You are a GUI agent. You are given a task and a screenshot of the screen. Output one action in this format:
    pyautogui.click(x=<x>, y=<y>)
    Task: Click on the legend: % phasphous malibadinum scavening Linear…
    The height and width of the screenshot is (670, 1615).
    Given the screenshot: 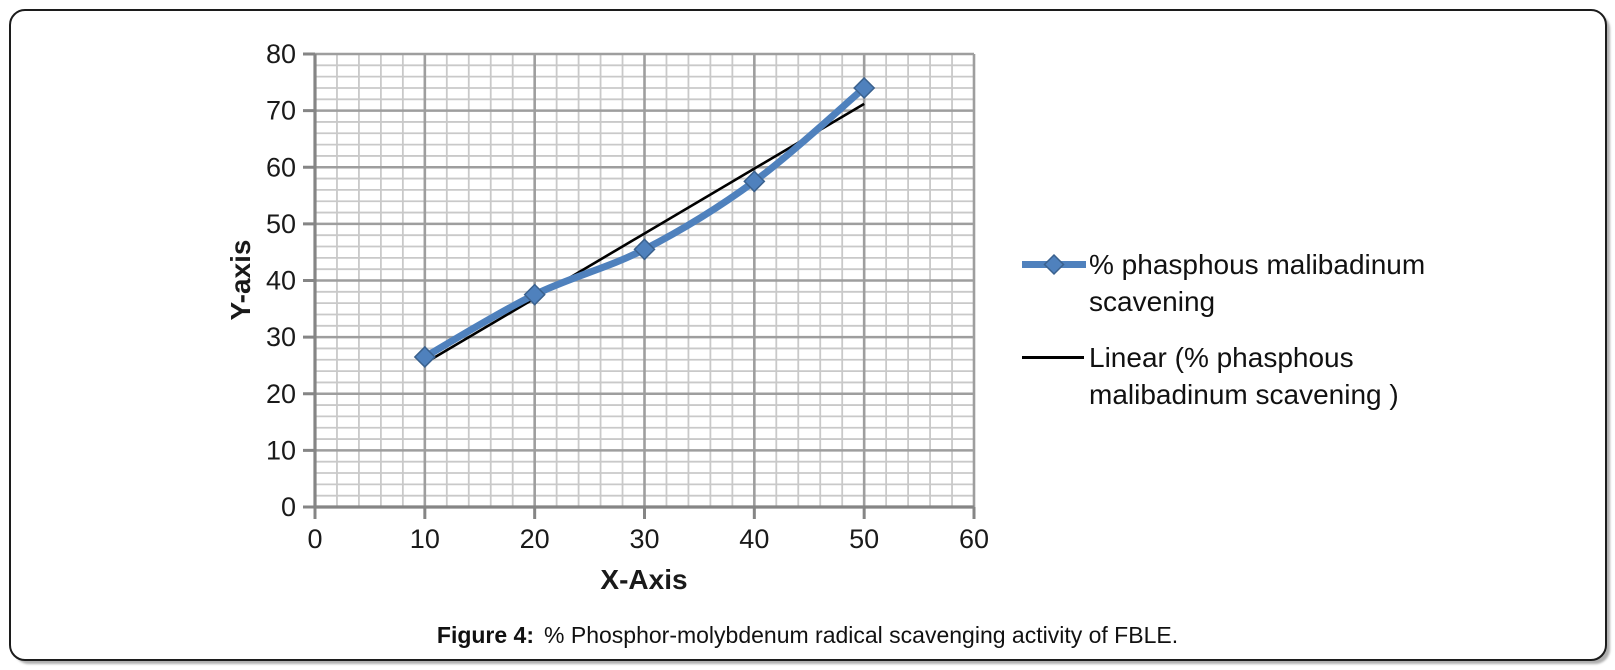 What is the action you would take?
    pyautogui.click(x=1223, y=329)
    